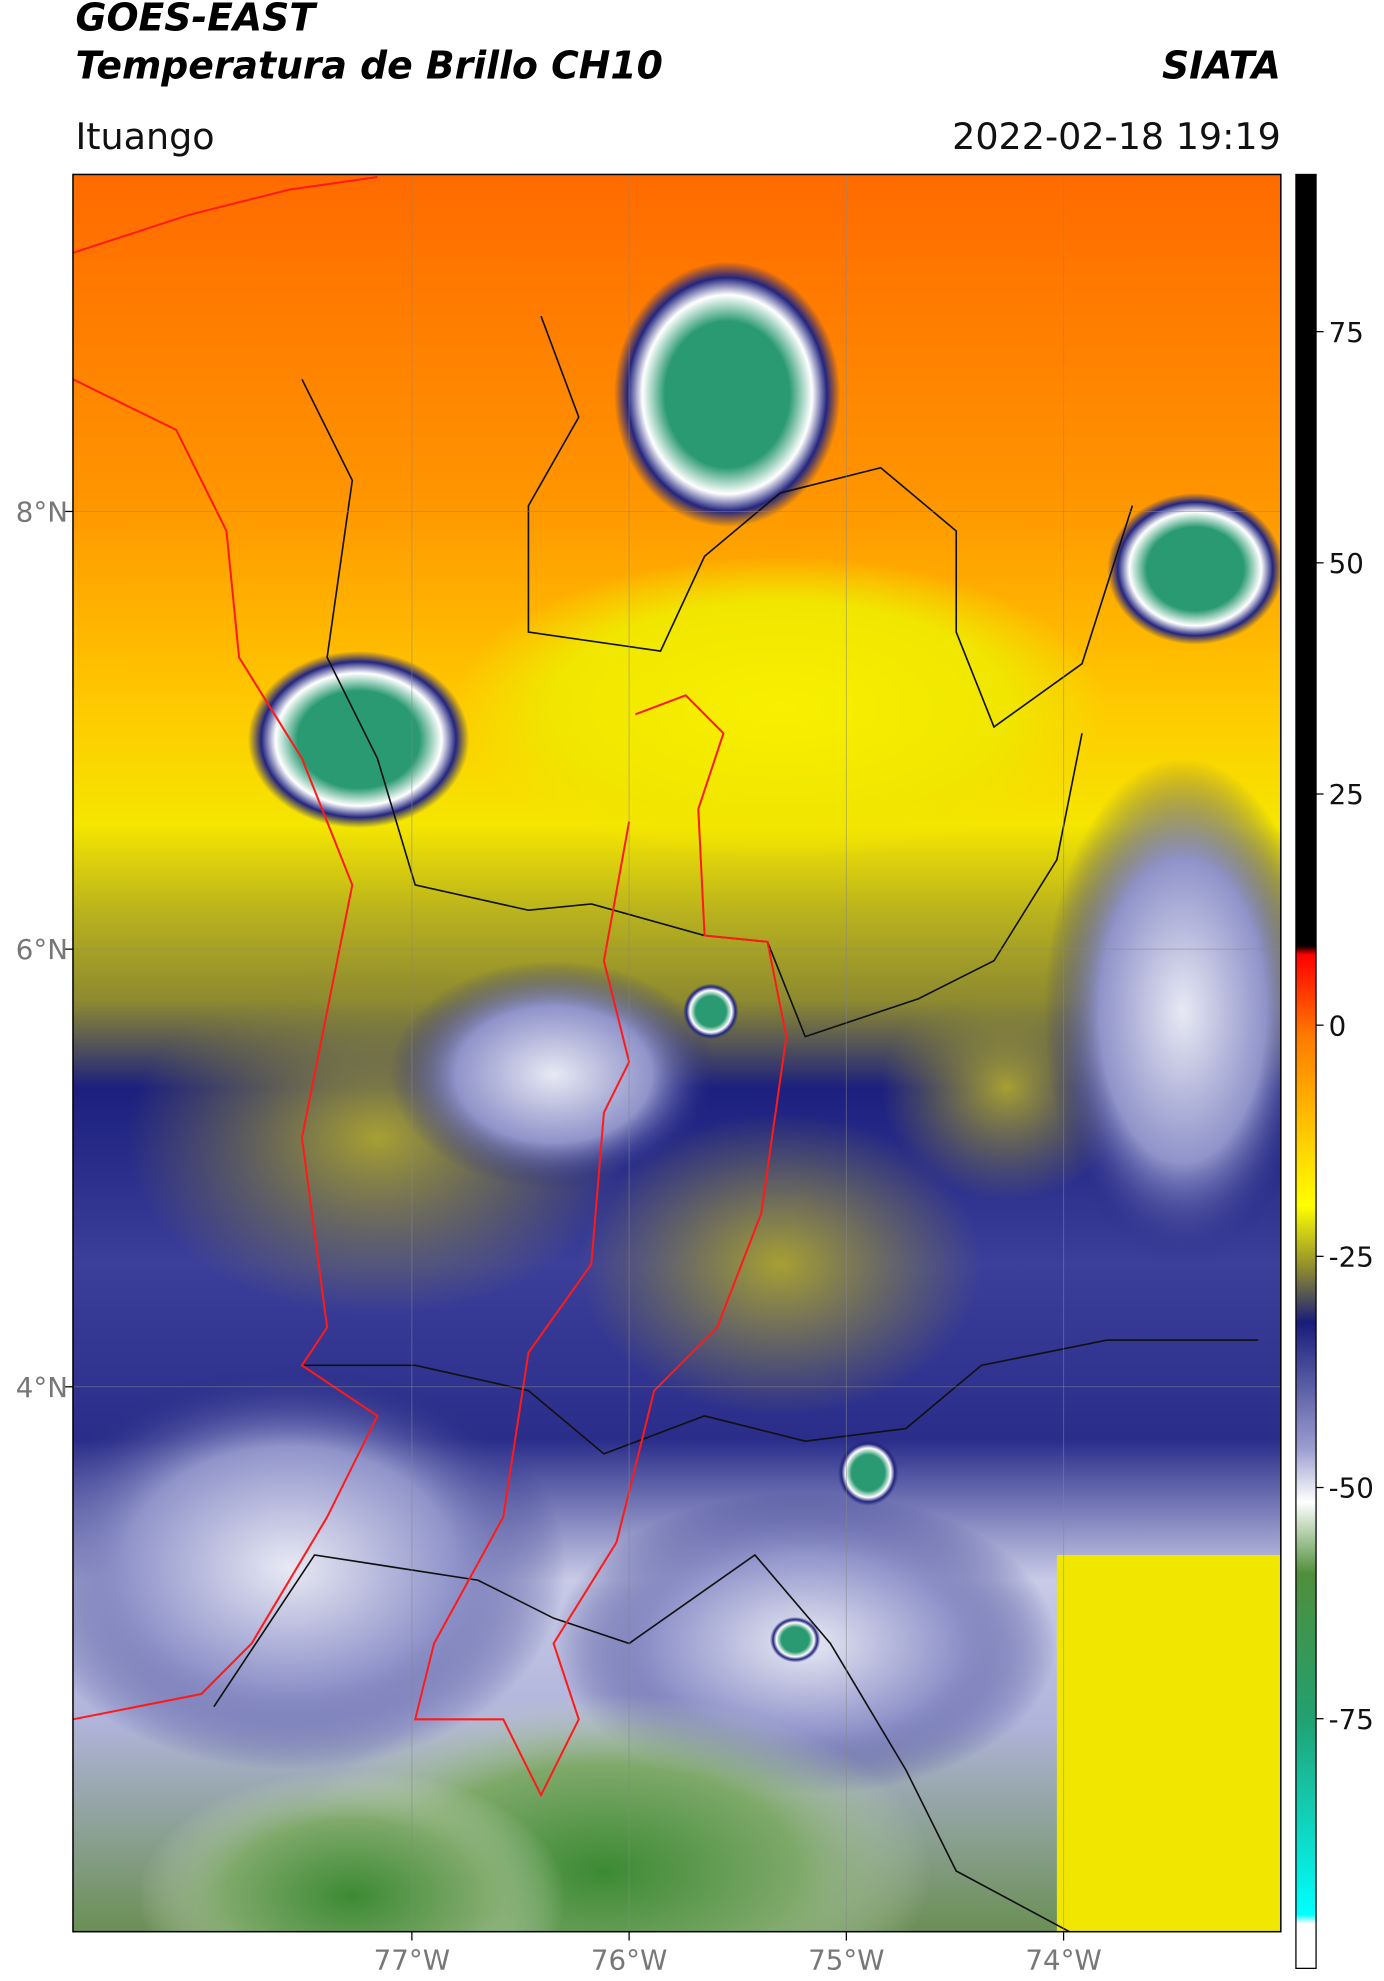 The width and height of the screenshot is (1384, 1981). What do you see at coordinates (629, 1960) in the screenshot?
I see `x-tick-label: 76°W` at bounding box center [629, 1960].